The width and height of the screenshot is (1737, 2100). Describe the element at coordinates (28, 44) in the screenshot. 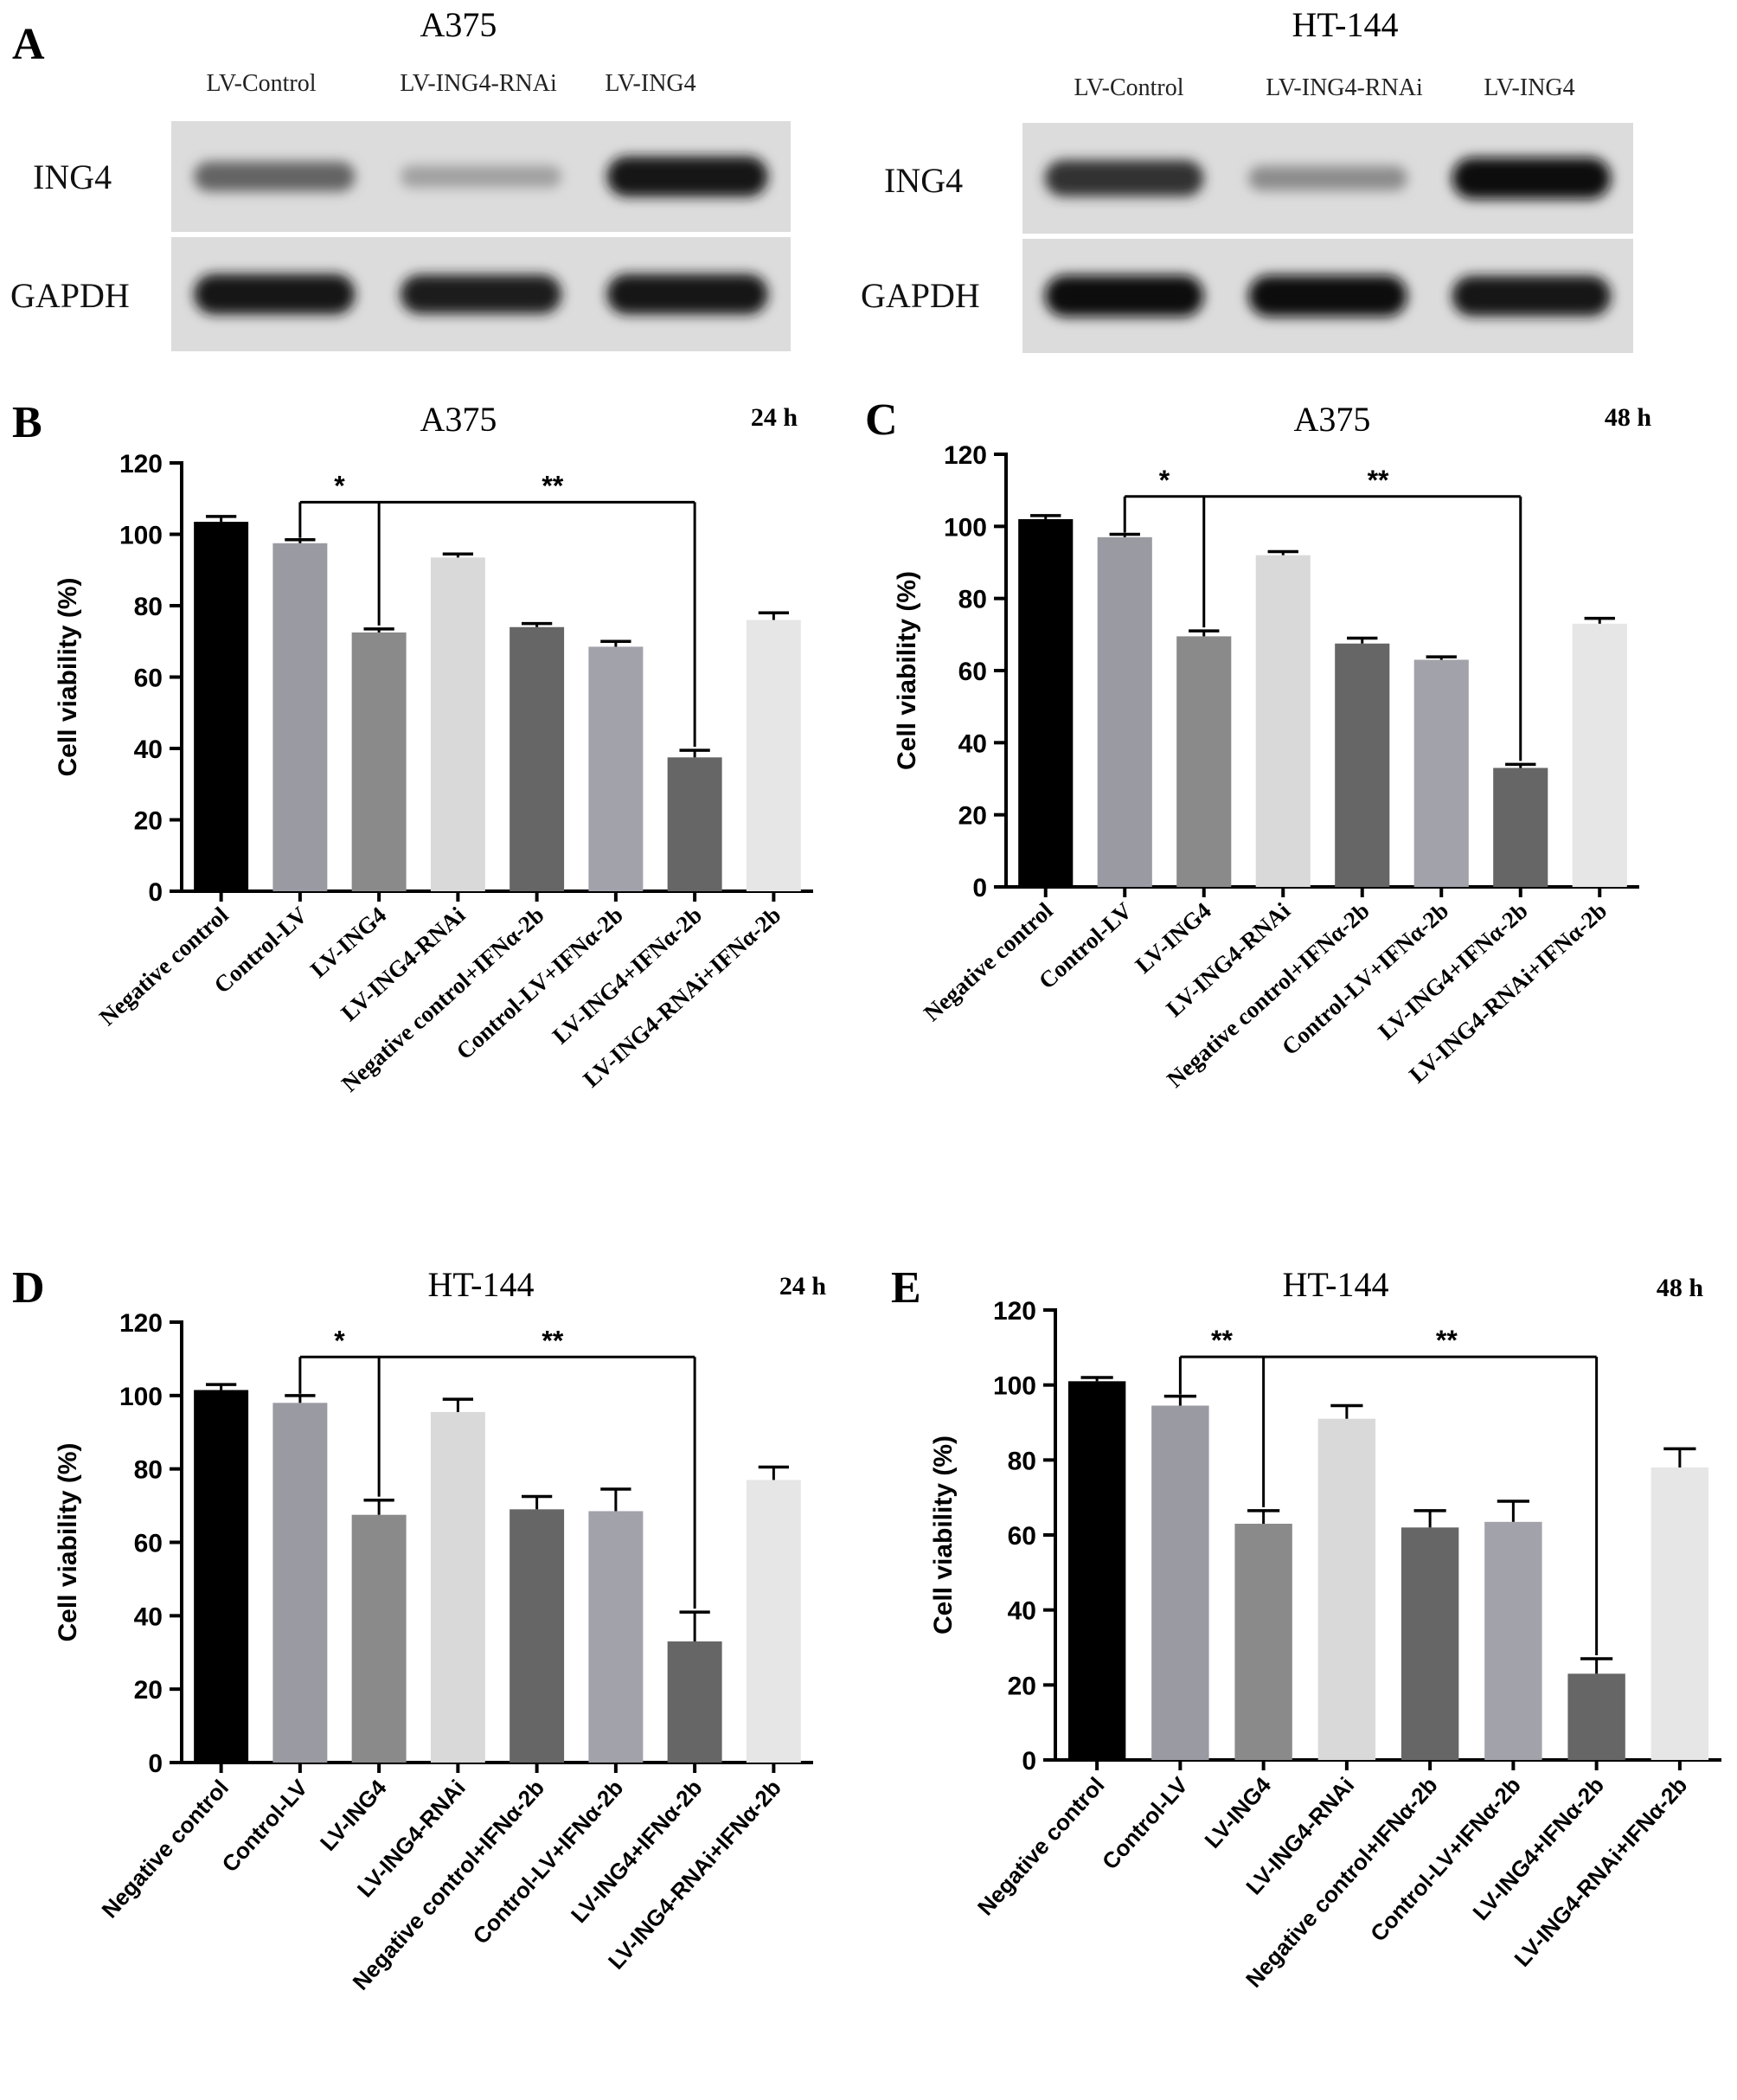

I see `panel-letter-A: A` at that location.